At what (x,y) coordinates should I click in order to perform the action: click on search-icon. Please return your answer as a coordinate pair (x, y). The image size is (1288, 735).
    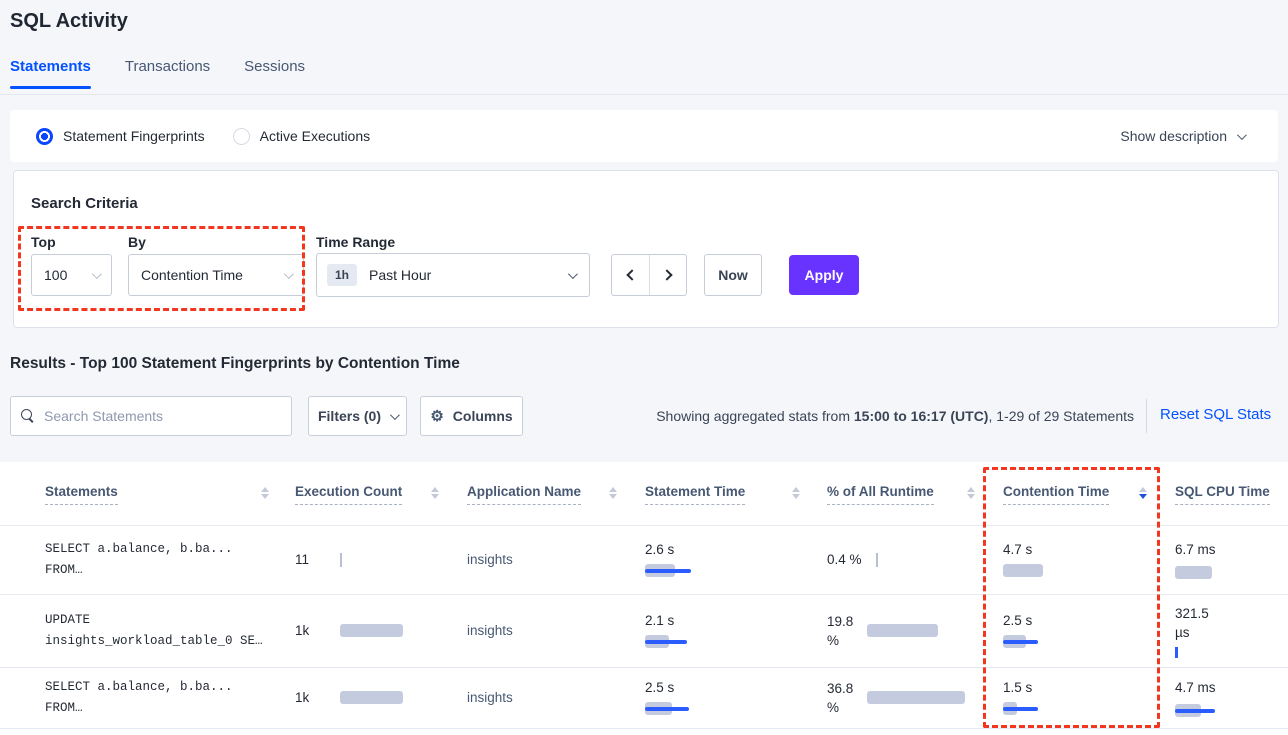
    Looking at the image, I should click on (28, 416).